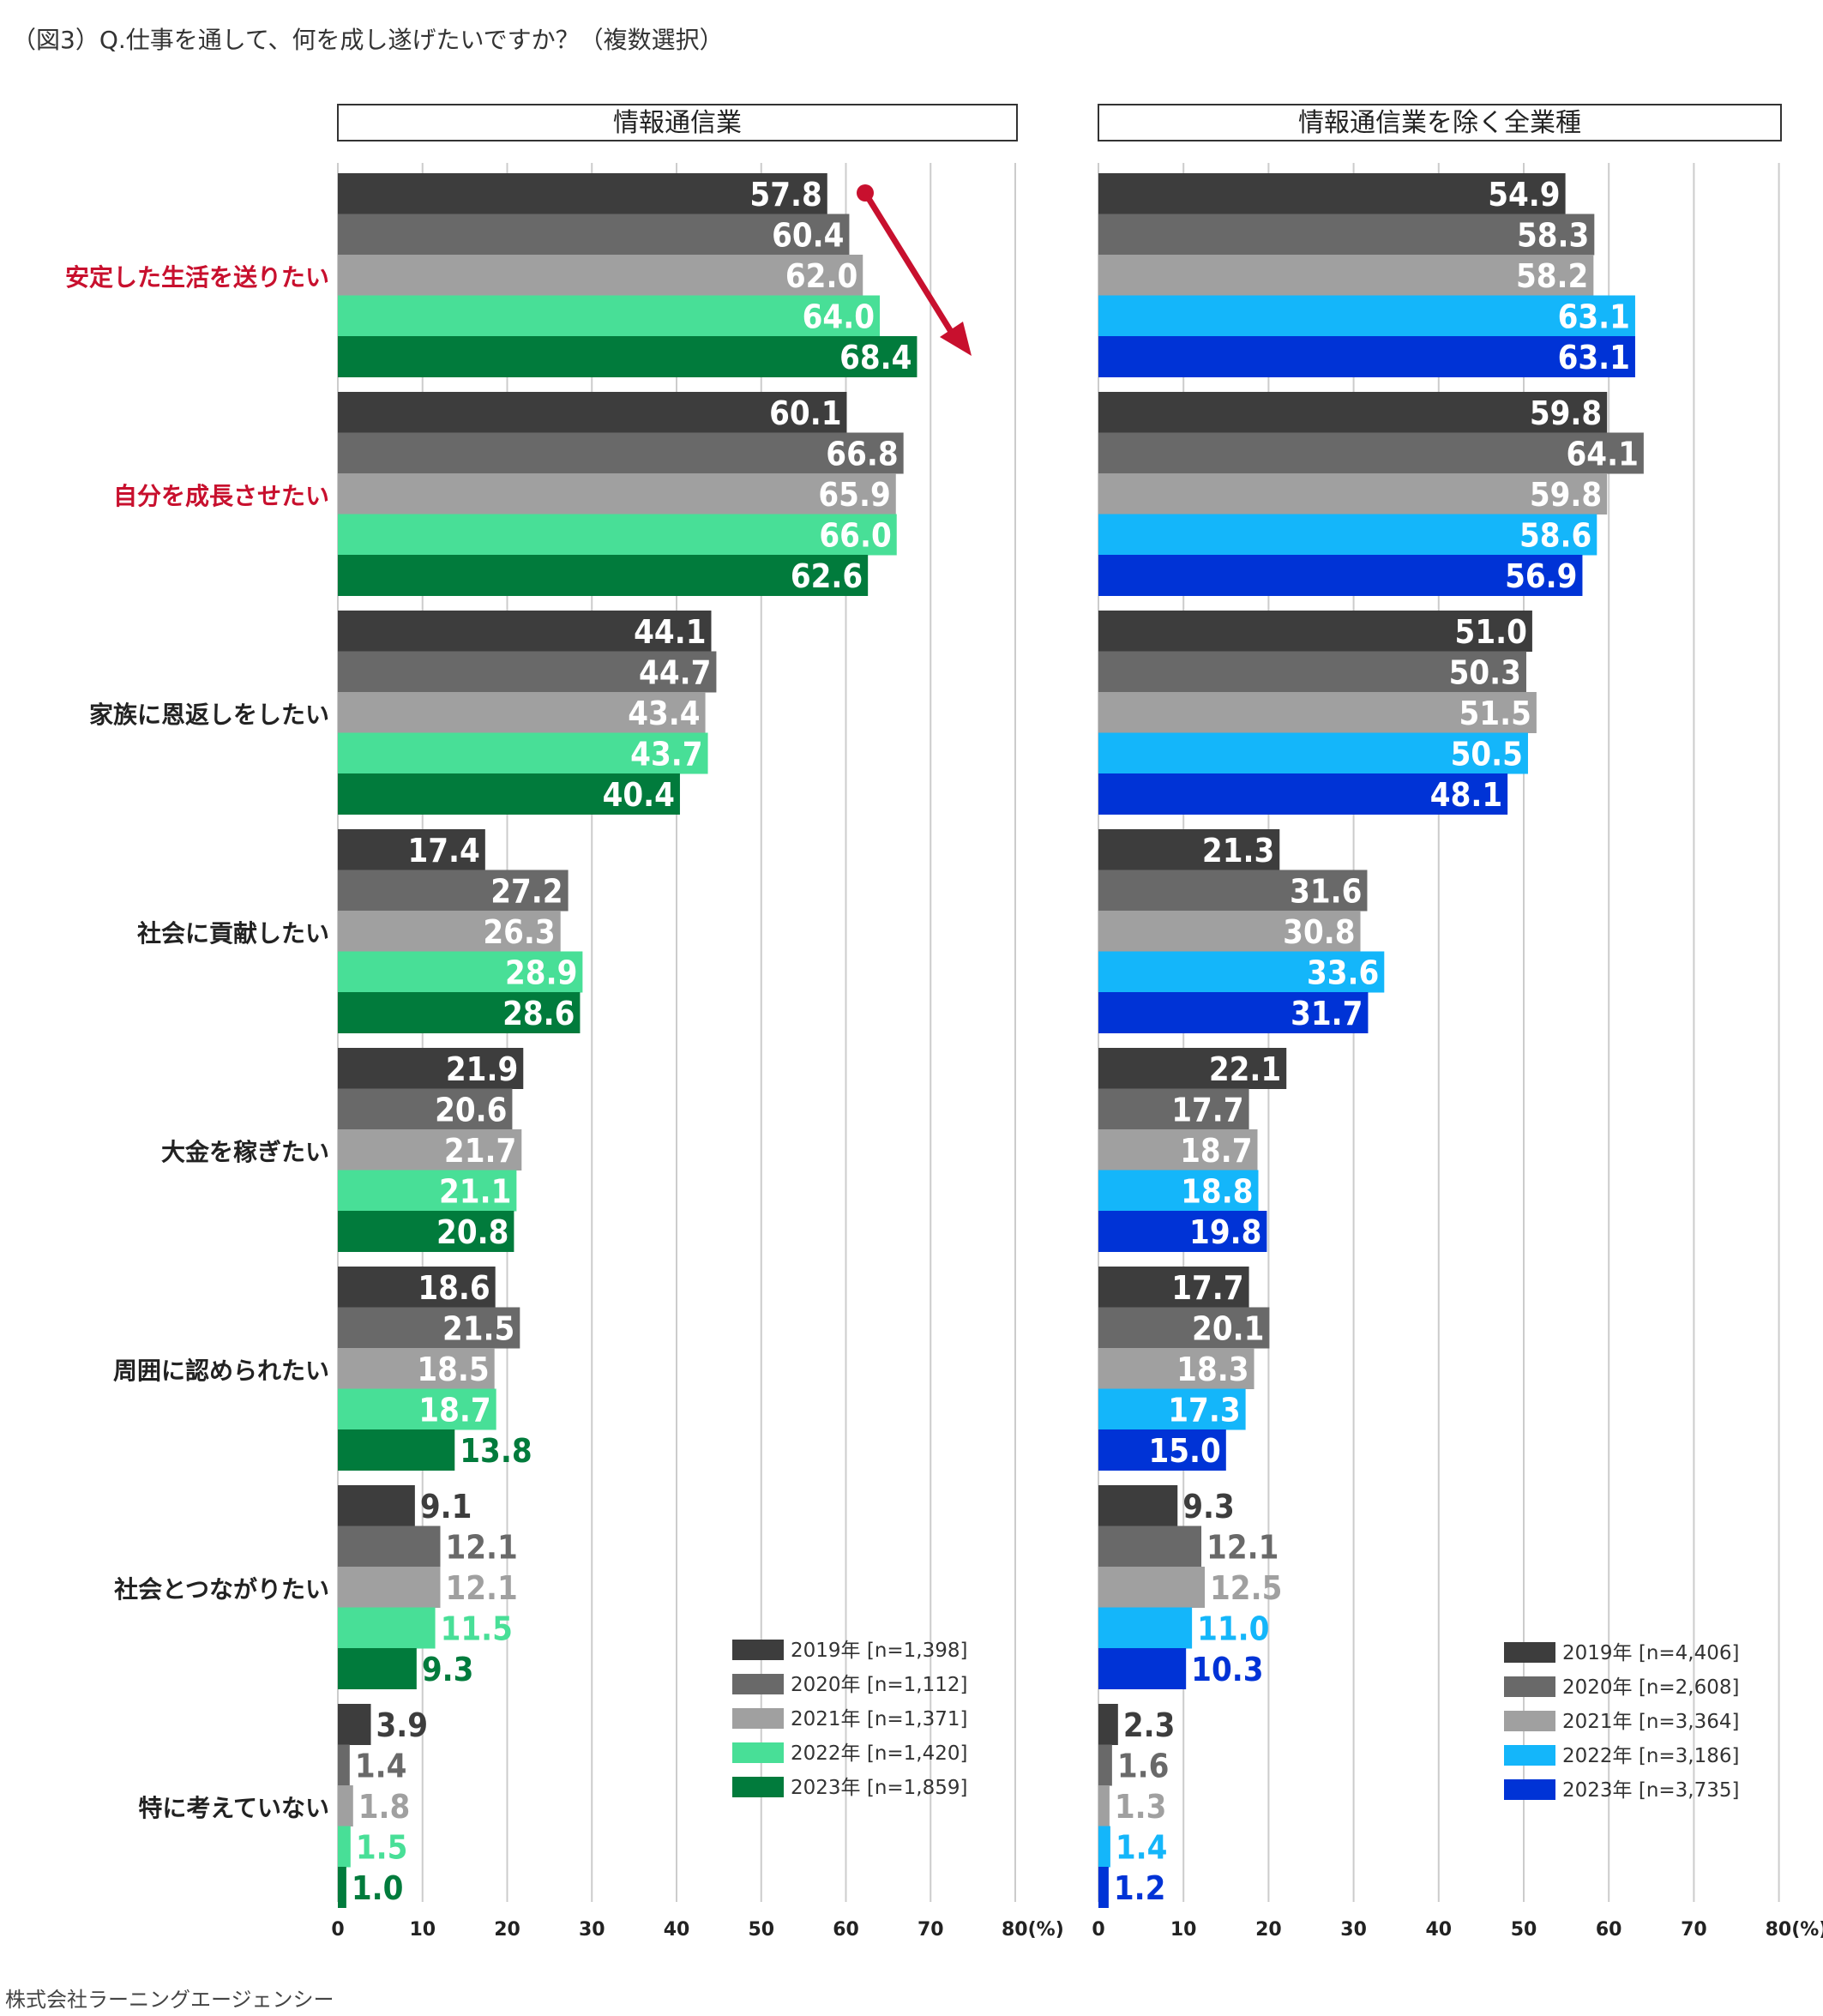 The height and width of the screenshot is (2016, 1823). What do you see at coordinates (209, 715) in the screenshot?
I see `category-label: 家族に恩返しをしたい` at bounding box center [209, 715].